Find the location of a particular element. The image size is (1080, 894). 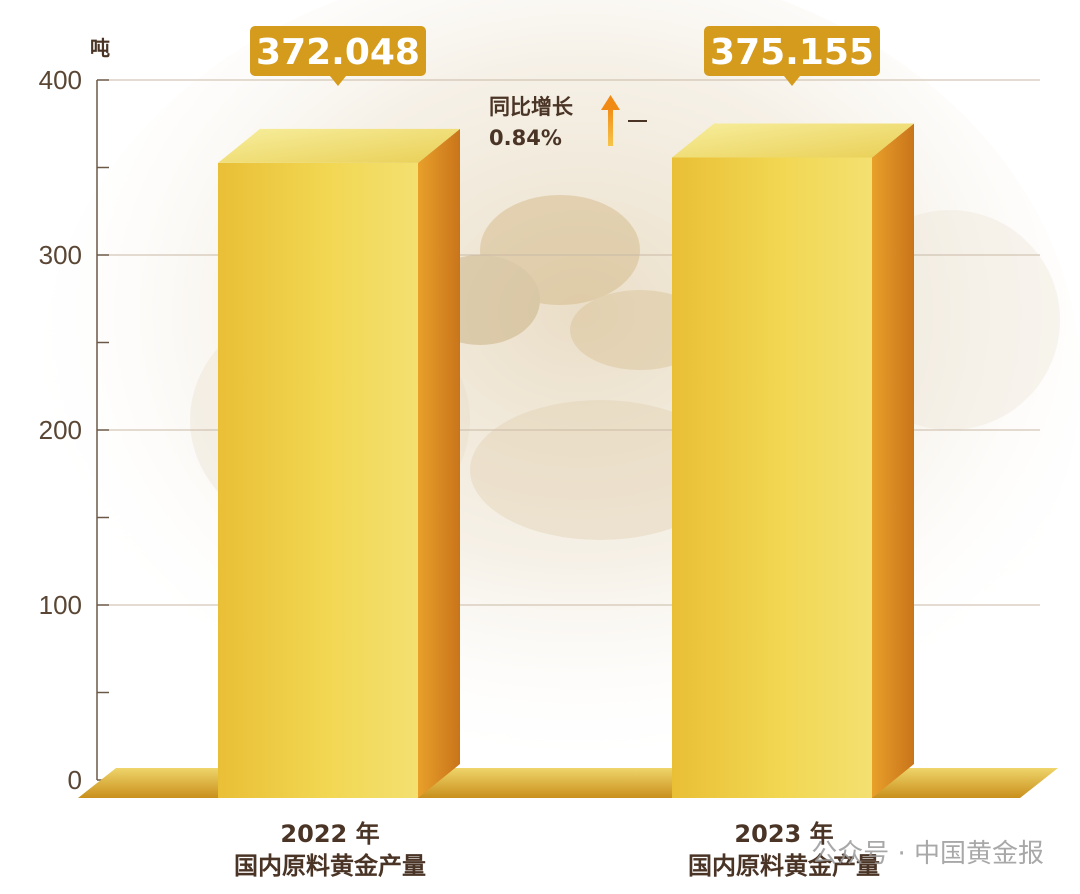

value-label-text: 372.048 is located at coordinates (338, 52).